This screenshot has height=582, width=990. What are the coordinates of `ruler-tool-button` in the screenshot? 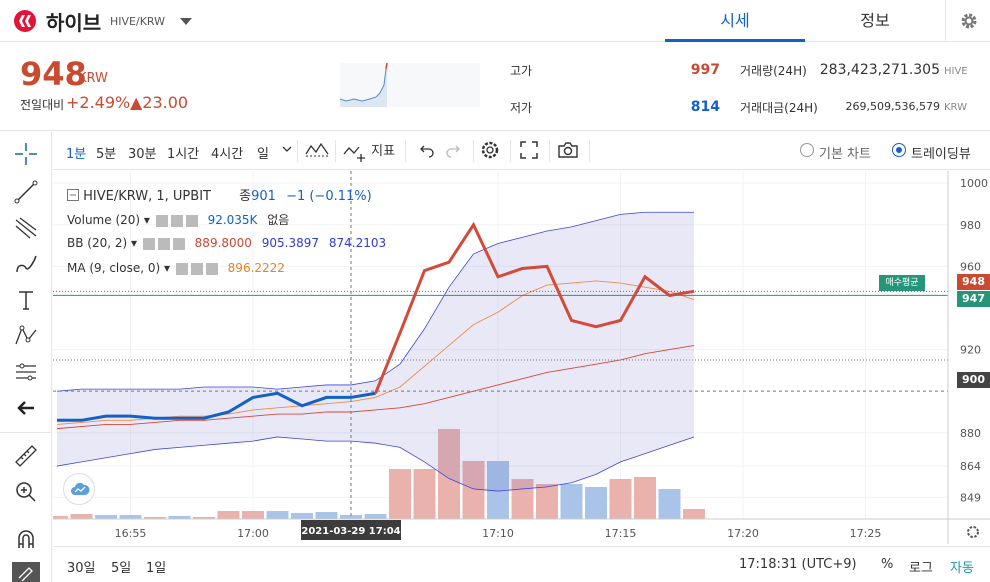 It's located at (26, 456).